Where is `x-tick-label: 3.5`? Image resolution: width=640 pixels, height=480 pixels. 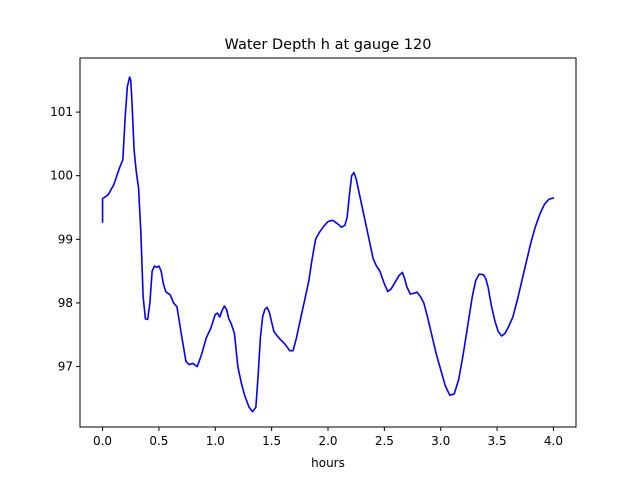
x-tick-label: 3.5 is located at coordinates (497, 441).